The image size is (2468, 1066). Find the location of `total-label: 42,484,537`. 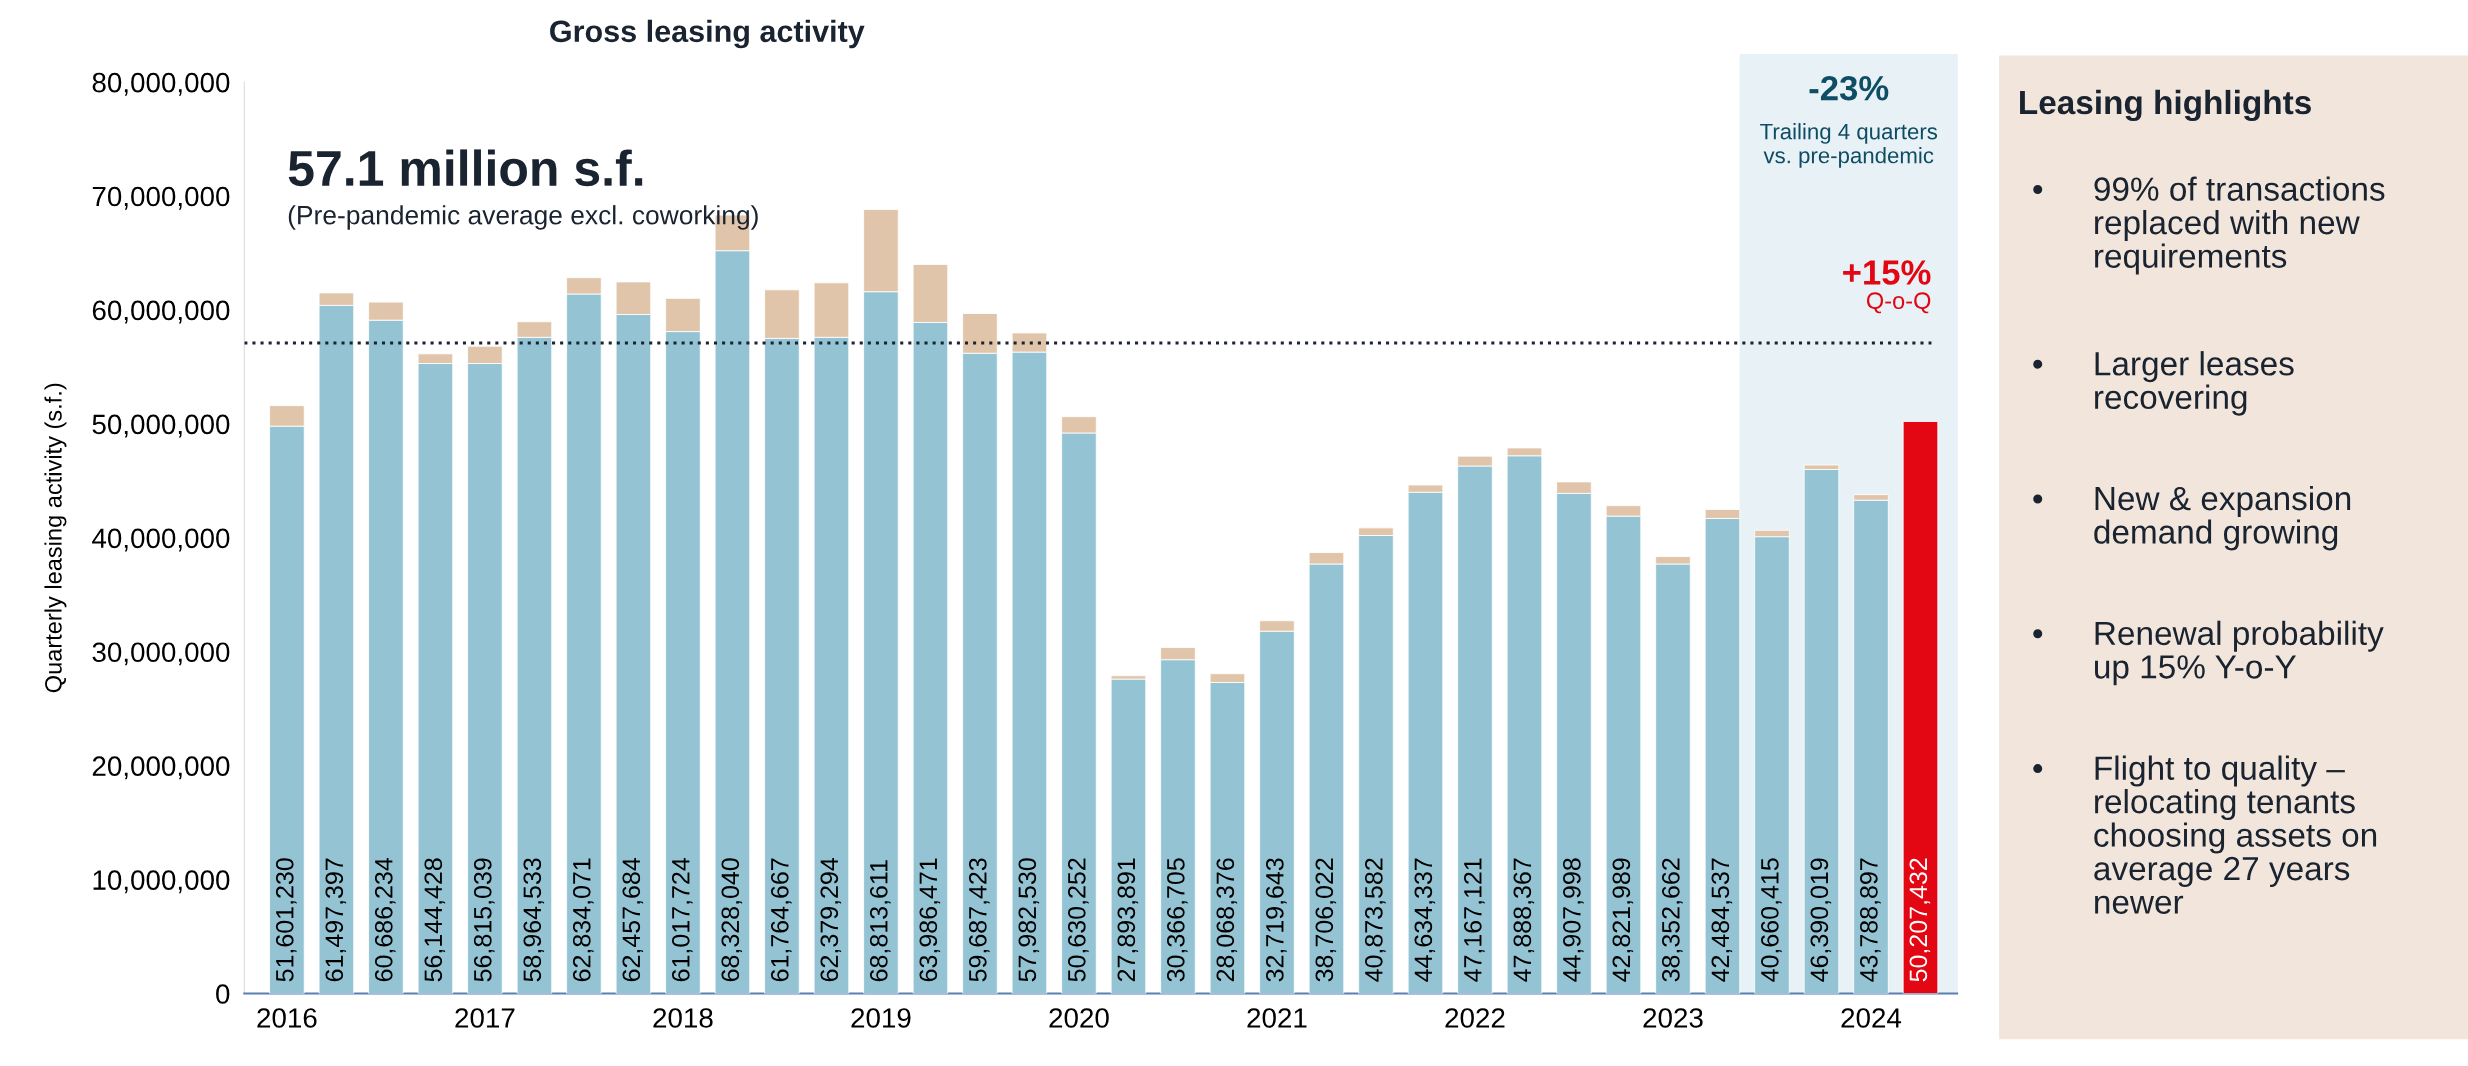

total-label: 42,484,537 is located at coordinates (1722, 920).